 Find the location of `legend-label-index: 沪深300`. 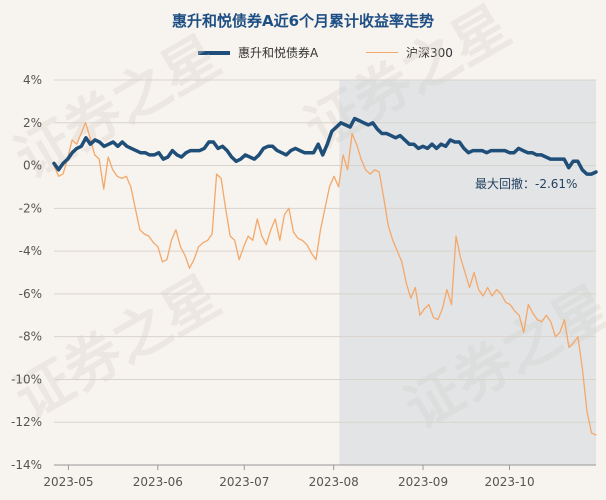

legend-label-index: 沪深300 is located at coordinates (429, 53).